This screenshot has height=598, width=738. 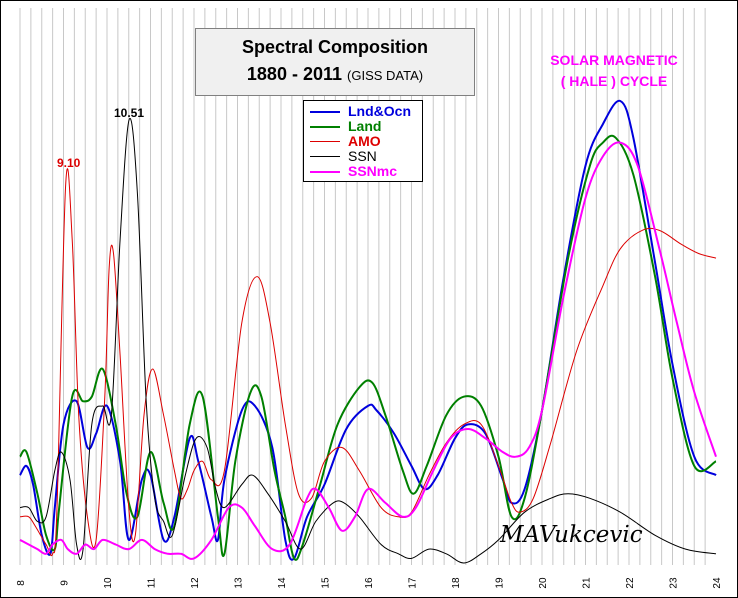 What do you see at coordinates (69, 163) in the screenshot?
I see `amo-peak-label: 9.10` at bounding box center [69, 163].